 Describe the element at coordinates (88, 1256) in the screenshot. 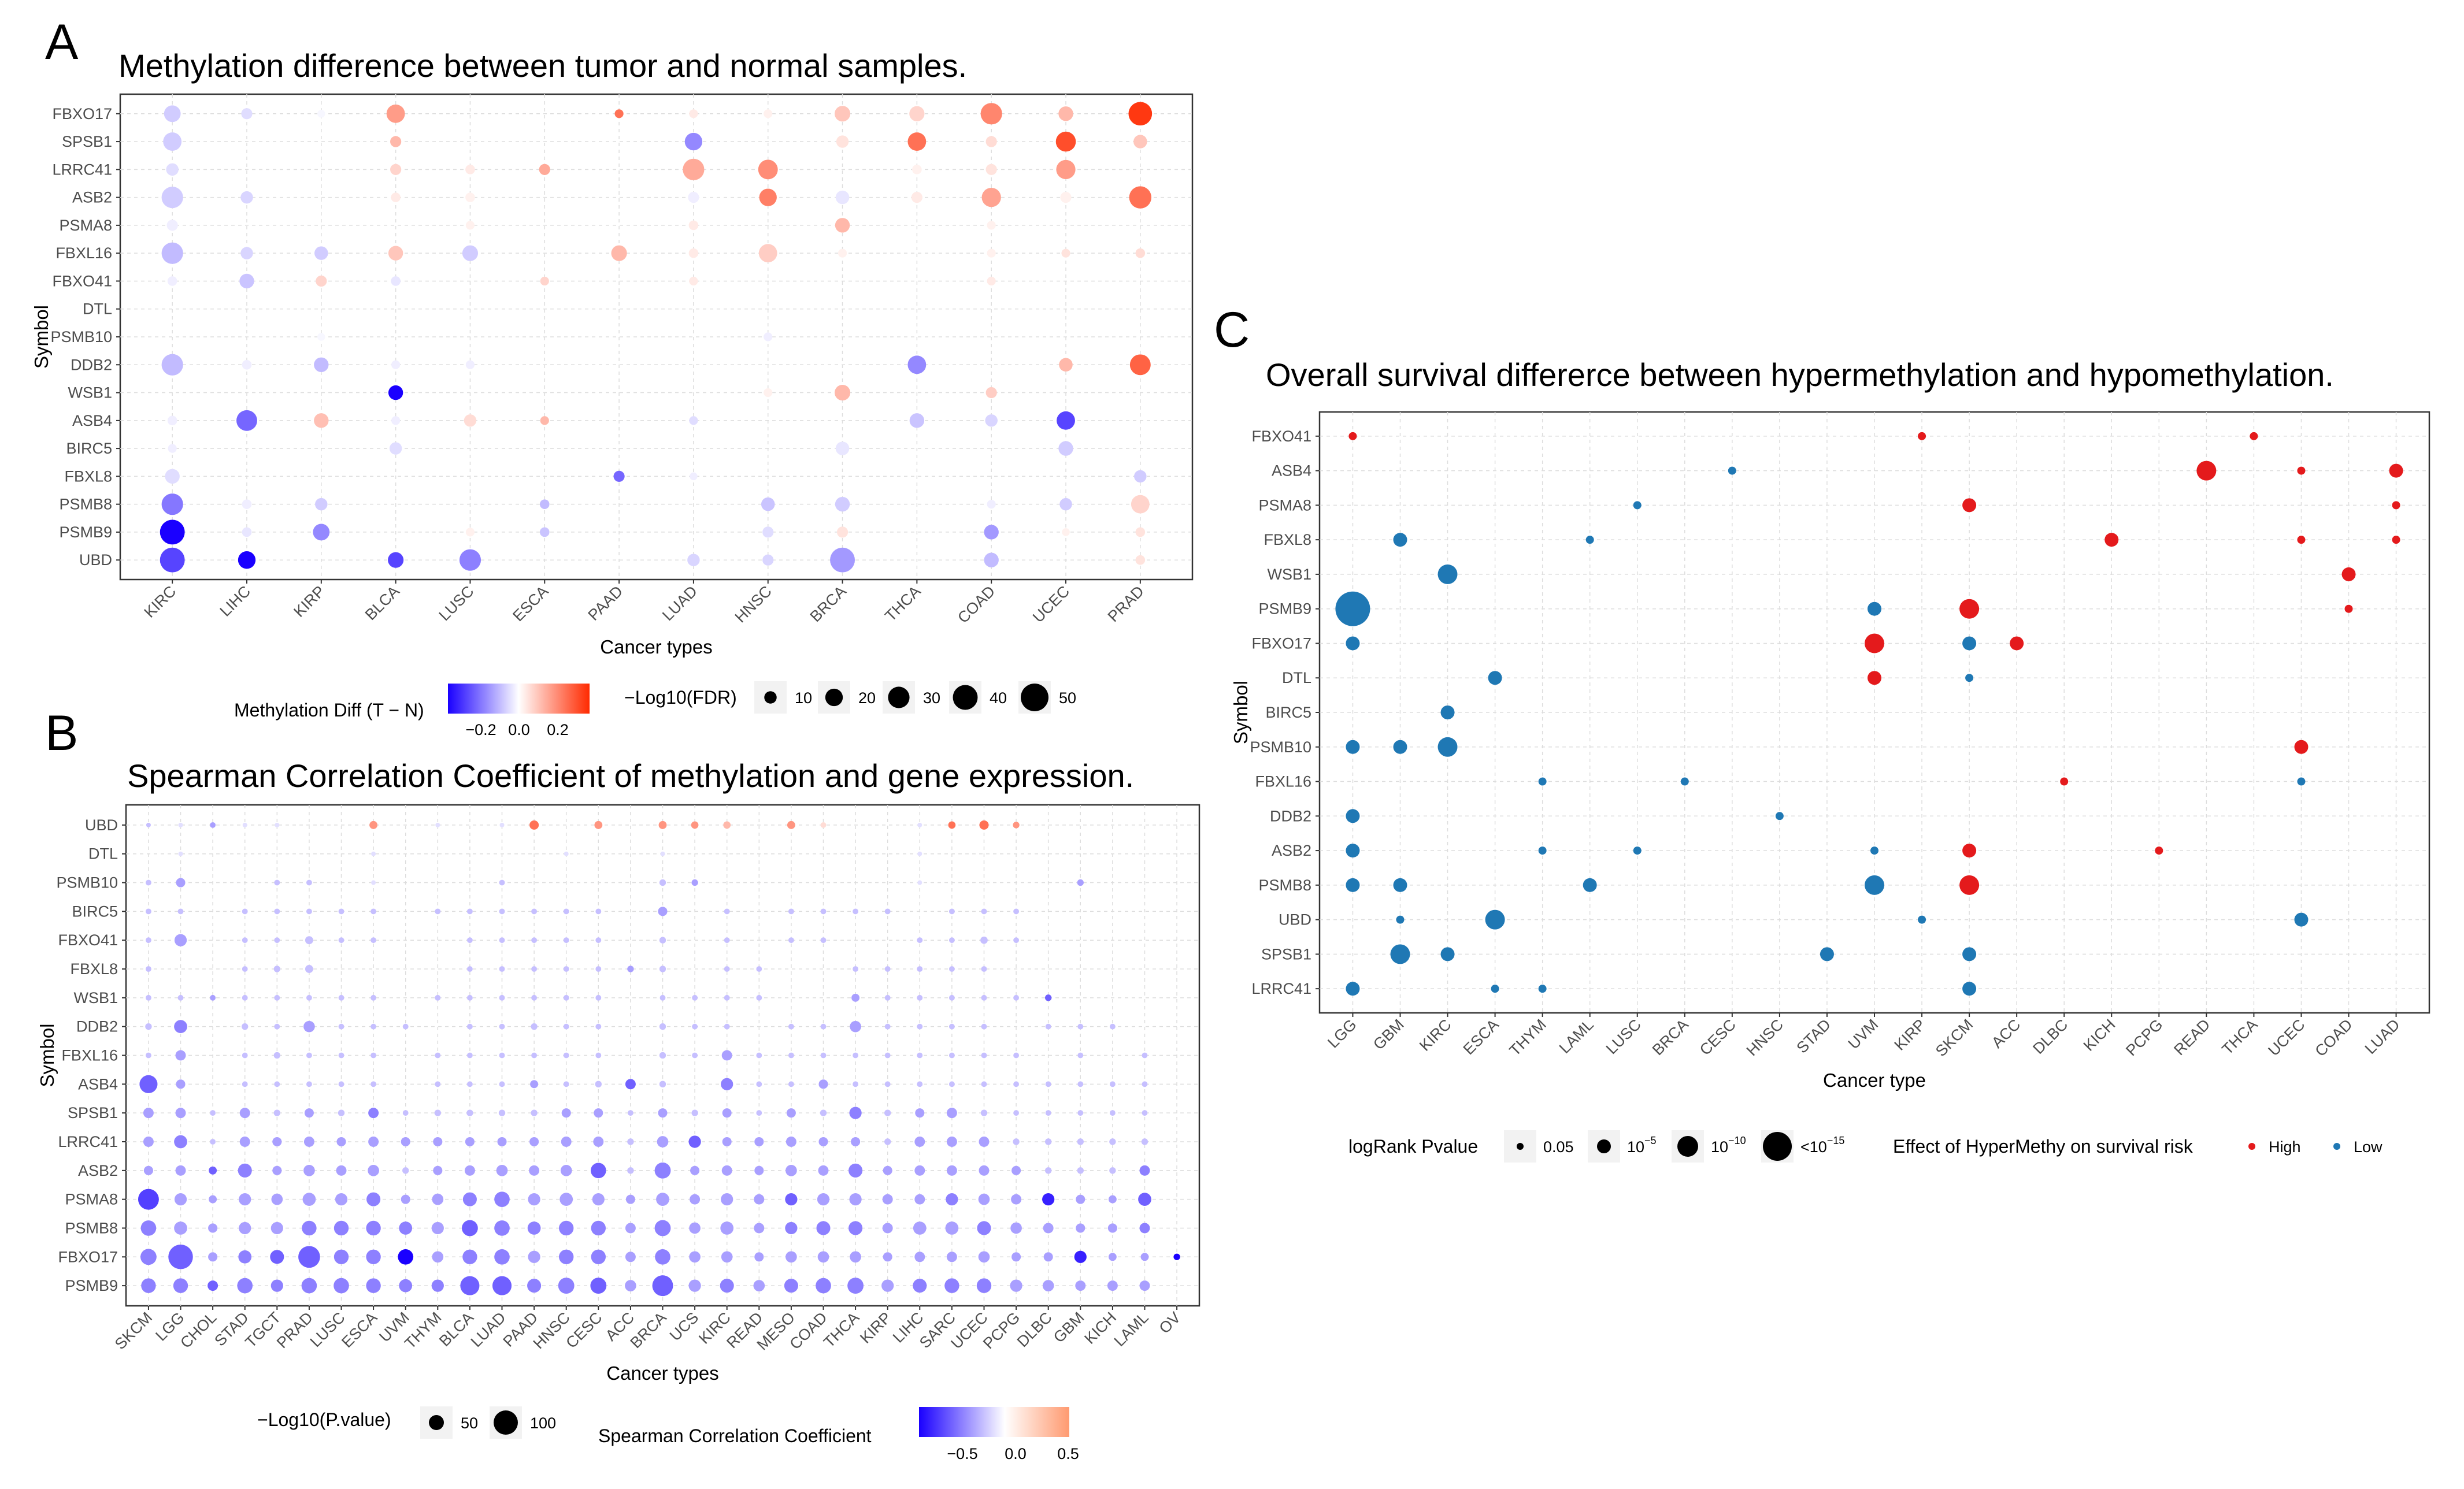

I see `panel-b-y-tick-label: FBXO17` at that location.